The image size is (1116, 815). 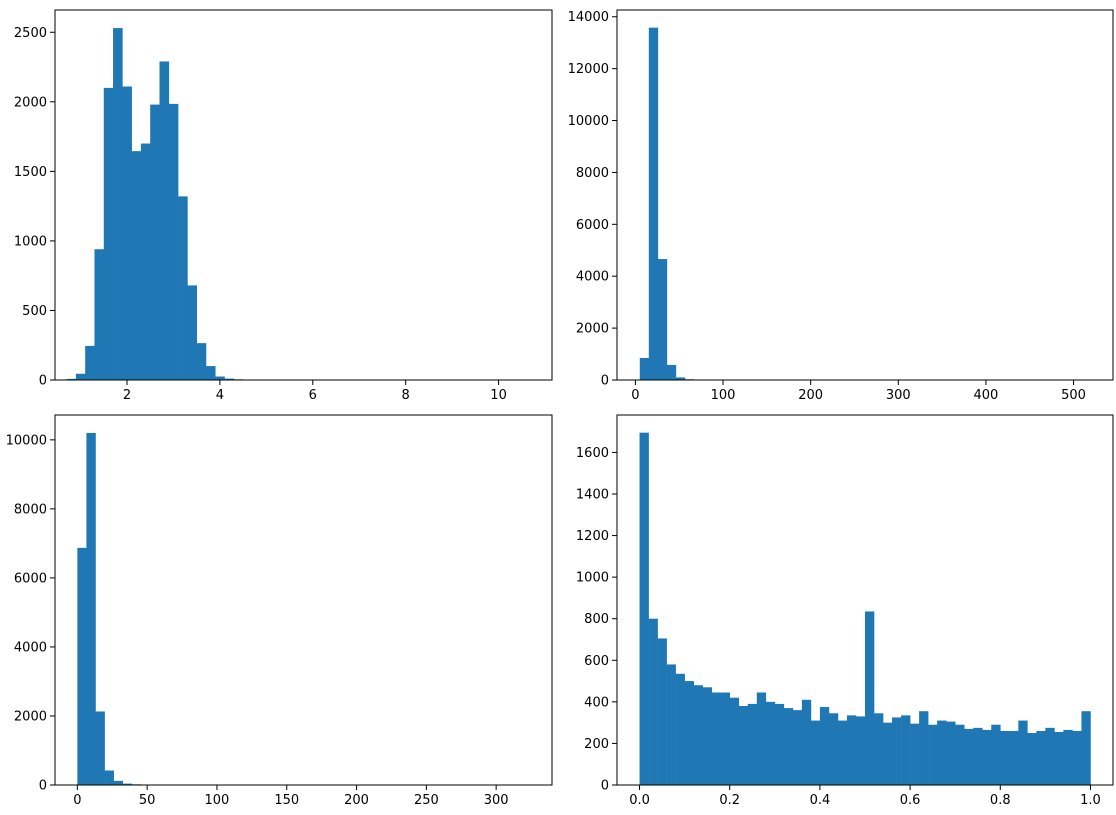 What do you see at coordinates (986, 395) in the screenshot?
I see `x-tick-label: 400` at bounding box center [986, 395].